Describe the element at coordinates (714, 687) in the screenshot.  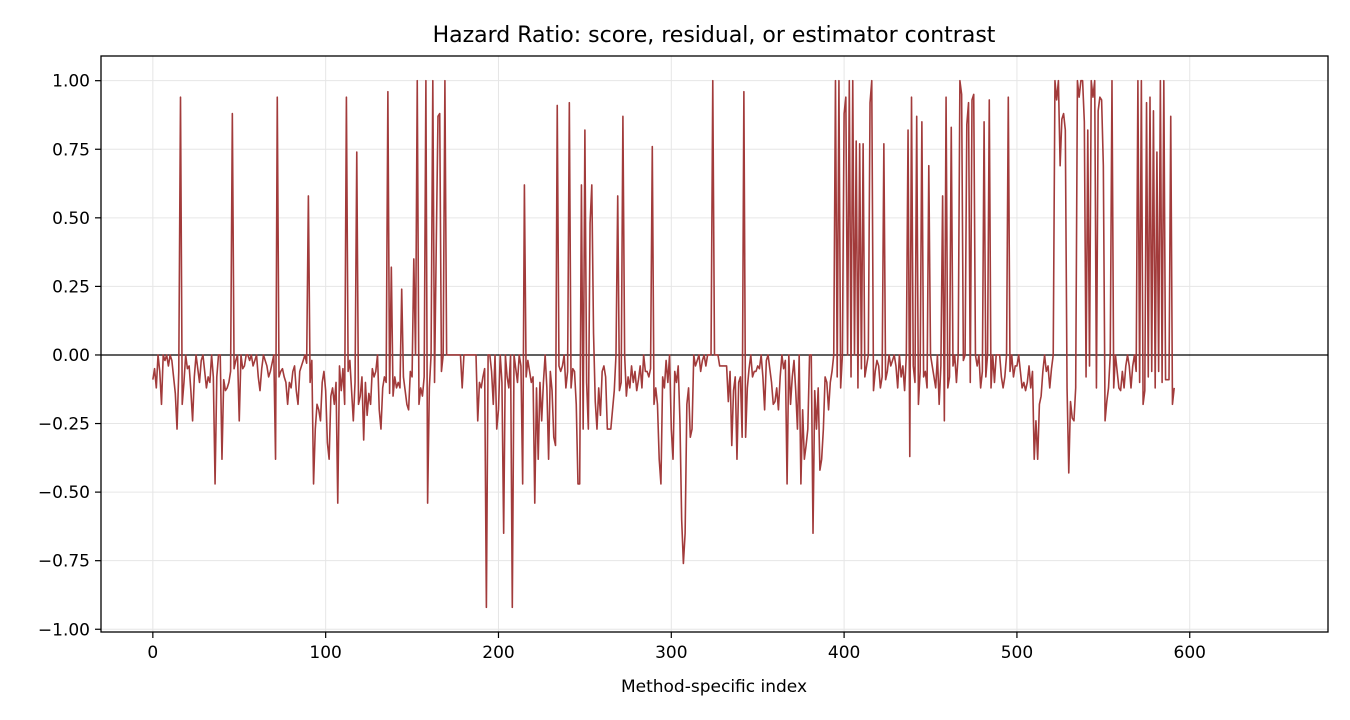
I see `x-axis-label: Method-specific index` at that location.